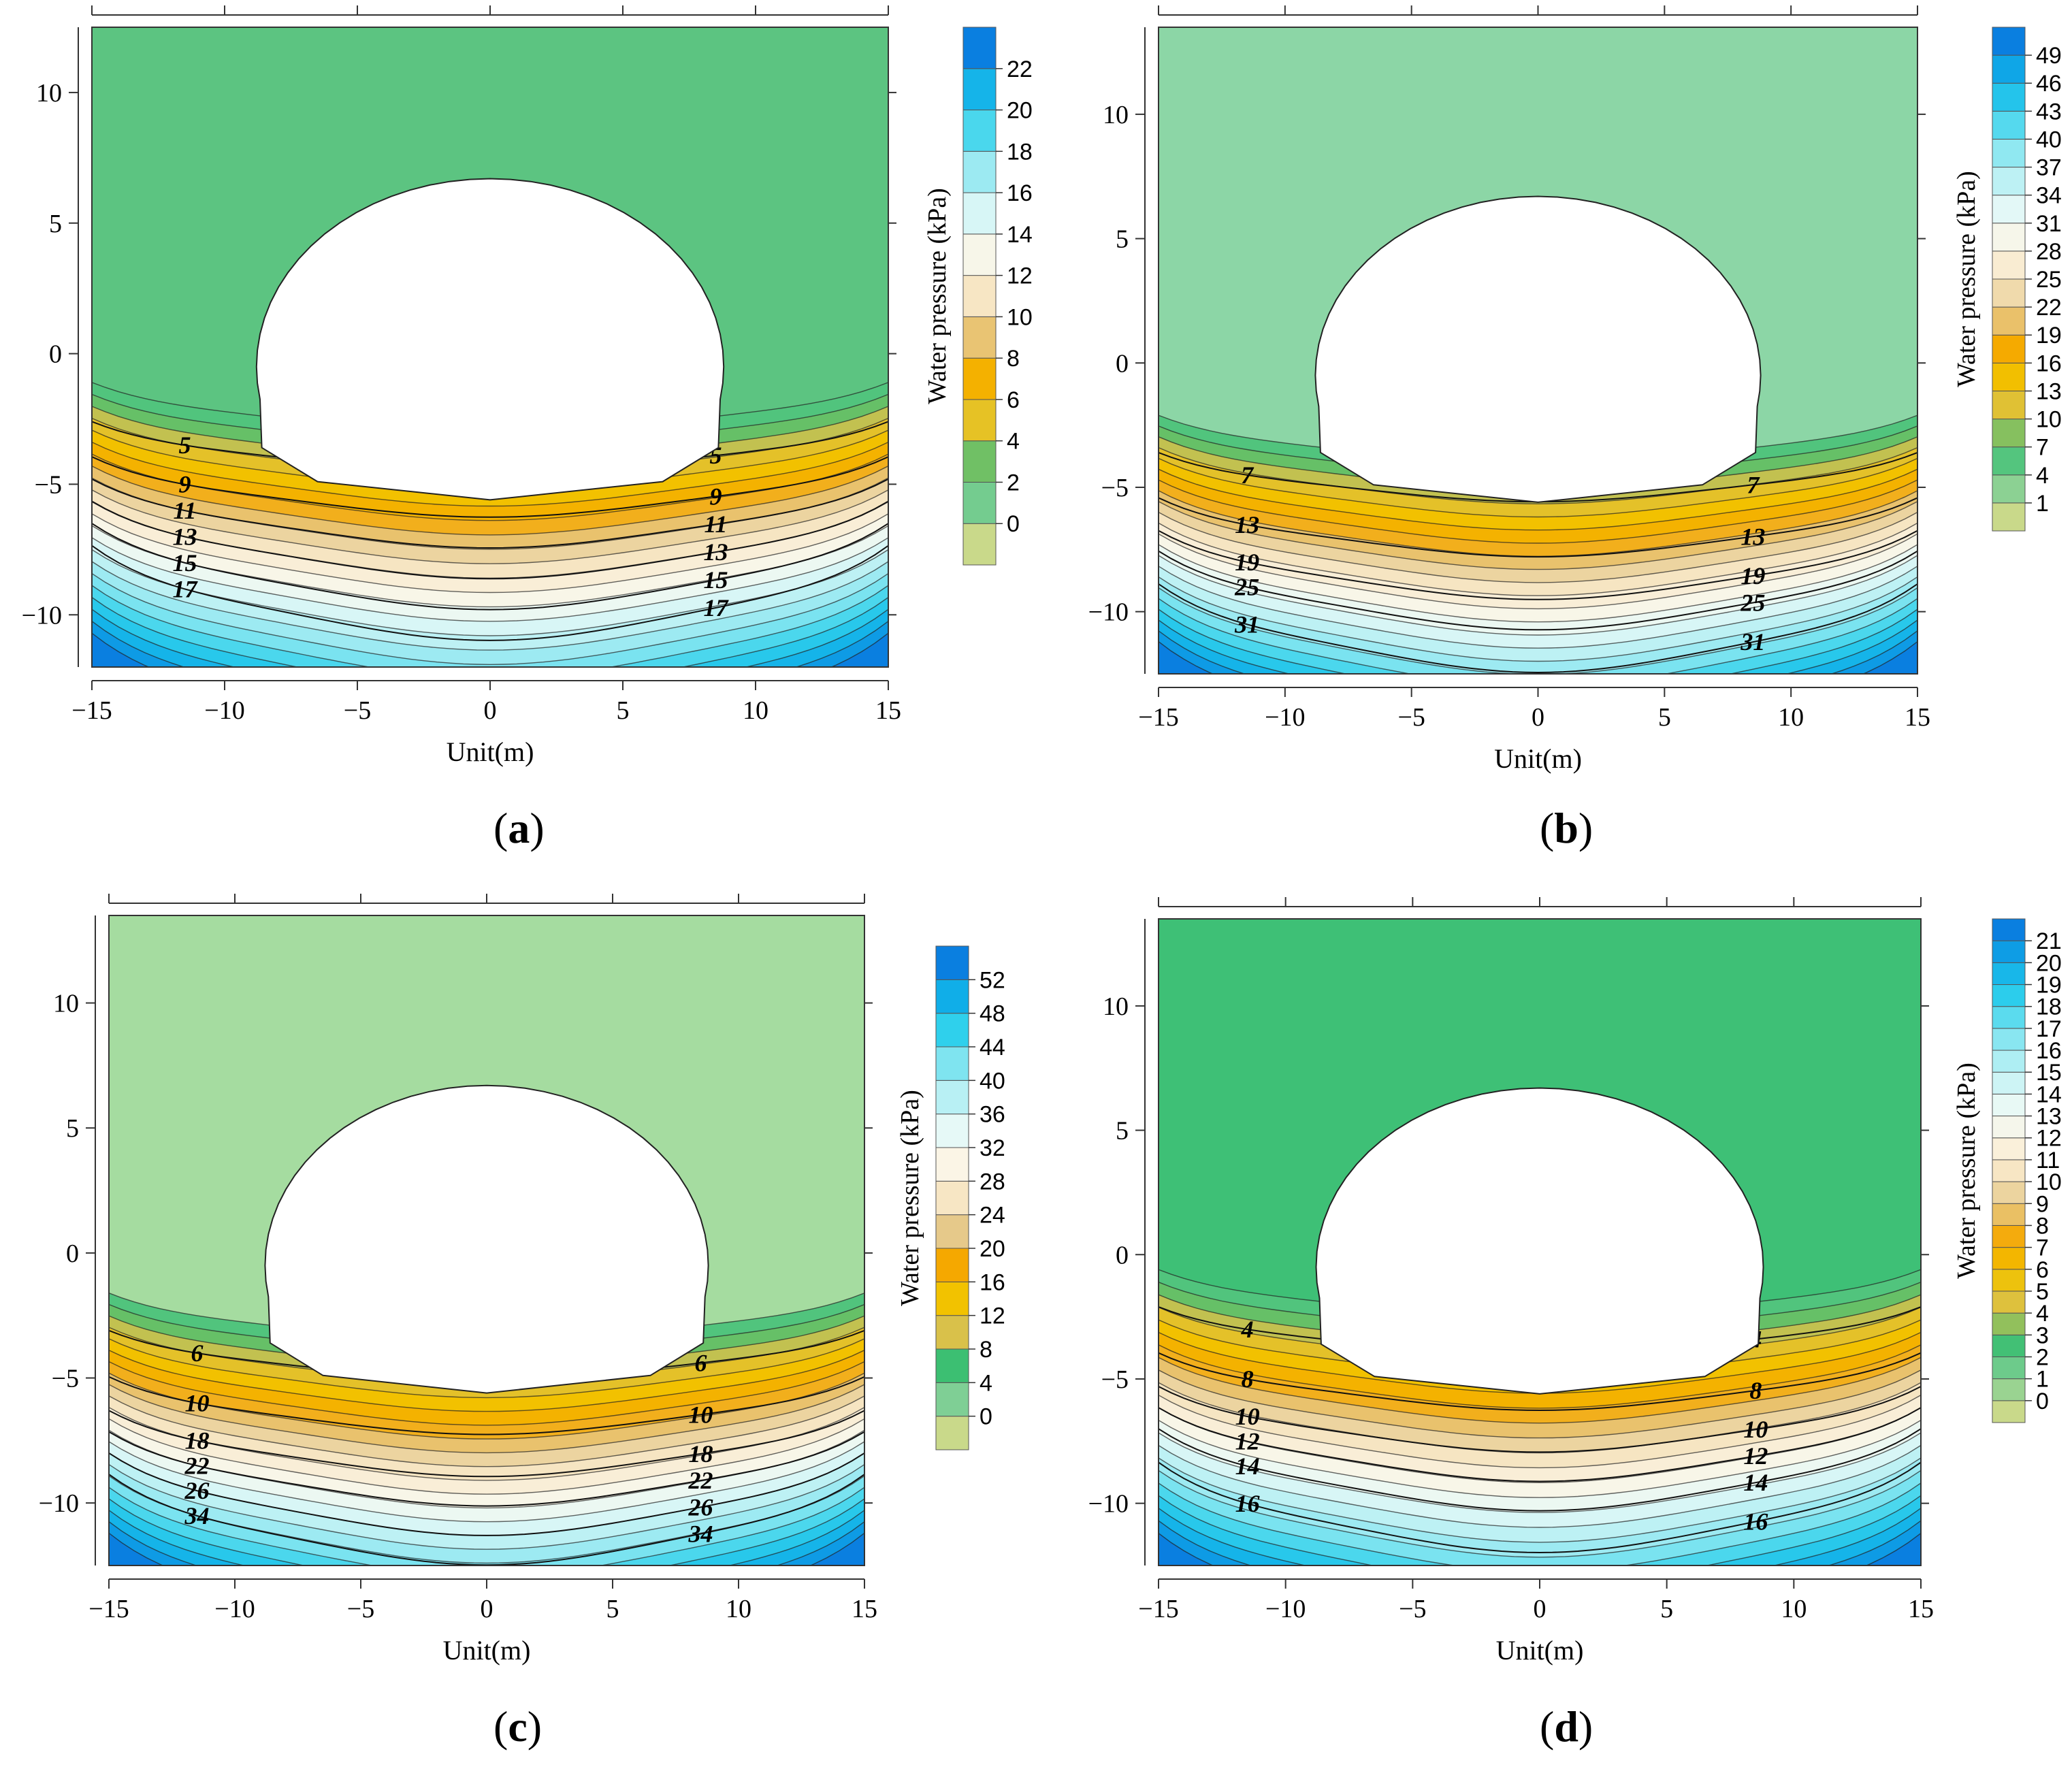 The width and height of the screenshot is (2072, 1769). I want to click on contour-band, so click(1538, 630).